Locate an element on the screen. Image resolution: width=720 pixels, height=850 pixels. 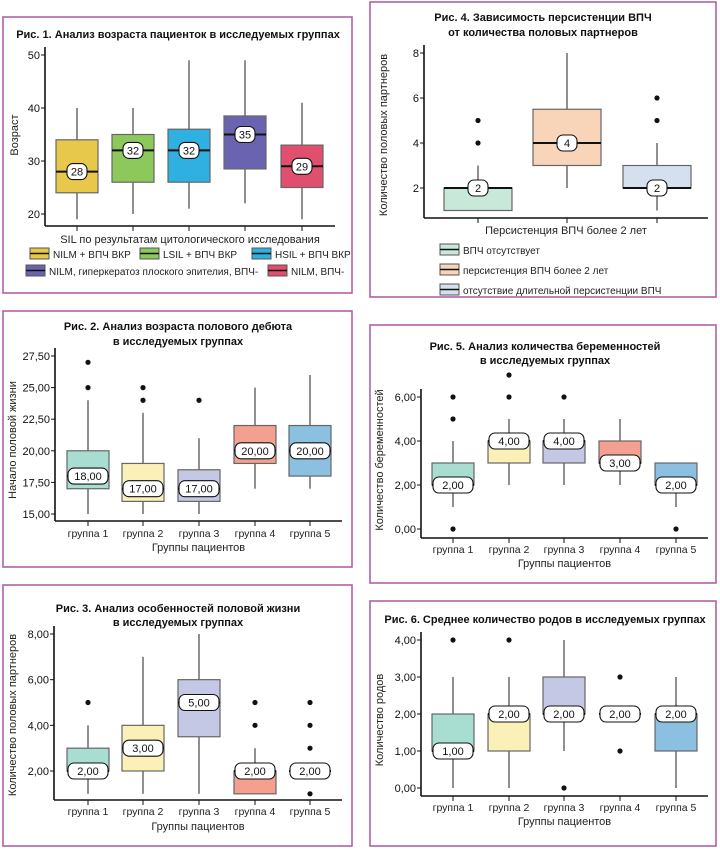
median-label: 29 is located at coordinates (302, 167).